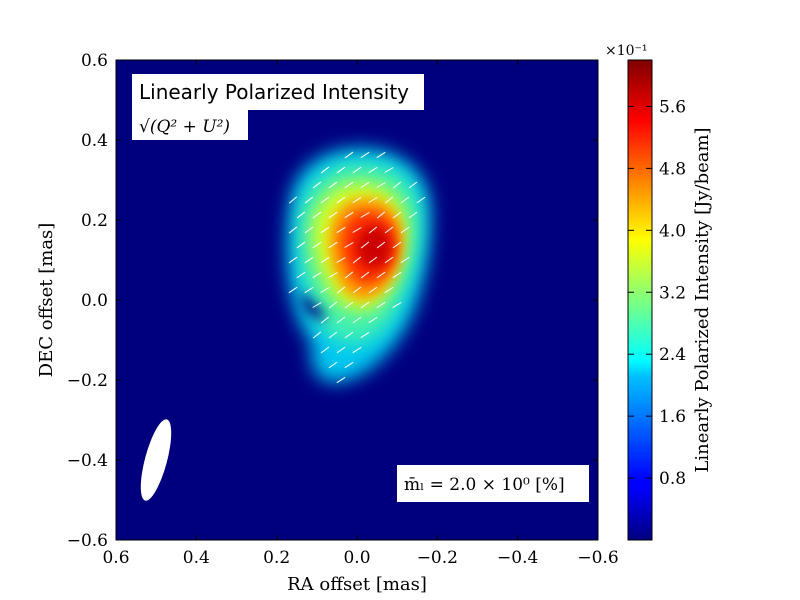  I want to click on evpa-vectors, so click(357, 267).